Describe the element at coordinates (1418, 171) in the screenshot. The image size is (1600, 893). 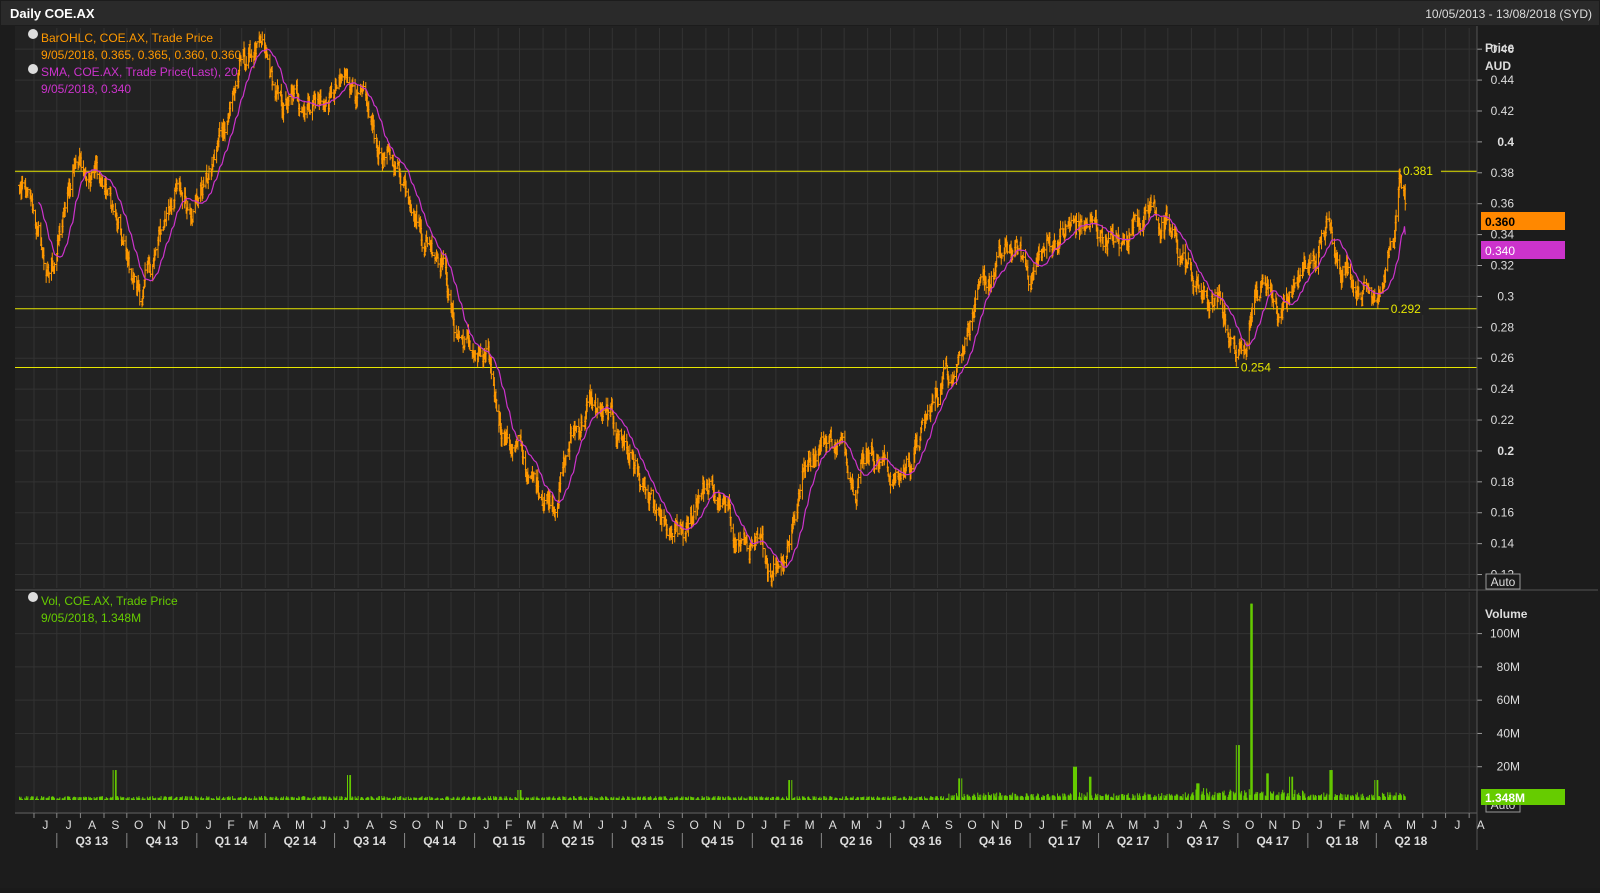
I see `level-label: 0.381` at that location.